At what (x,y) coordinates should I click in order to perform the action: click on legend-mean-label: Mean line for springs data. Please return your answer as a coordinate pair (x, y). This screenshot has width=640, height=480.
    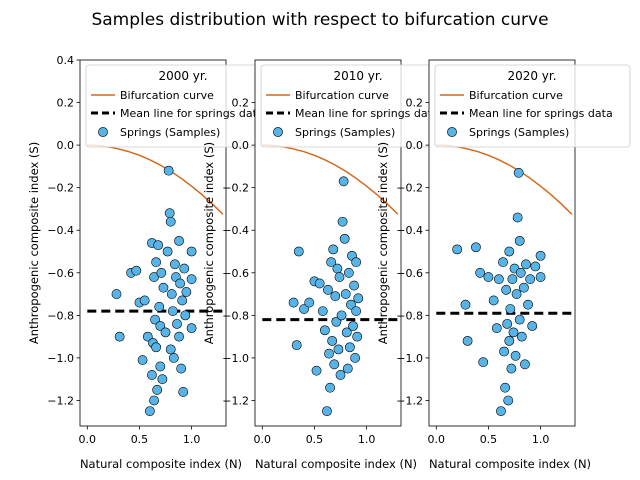
    Looking at the image, I should click on (541, 113).